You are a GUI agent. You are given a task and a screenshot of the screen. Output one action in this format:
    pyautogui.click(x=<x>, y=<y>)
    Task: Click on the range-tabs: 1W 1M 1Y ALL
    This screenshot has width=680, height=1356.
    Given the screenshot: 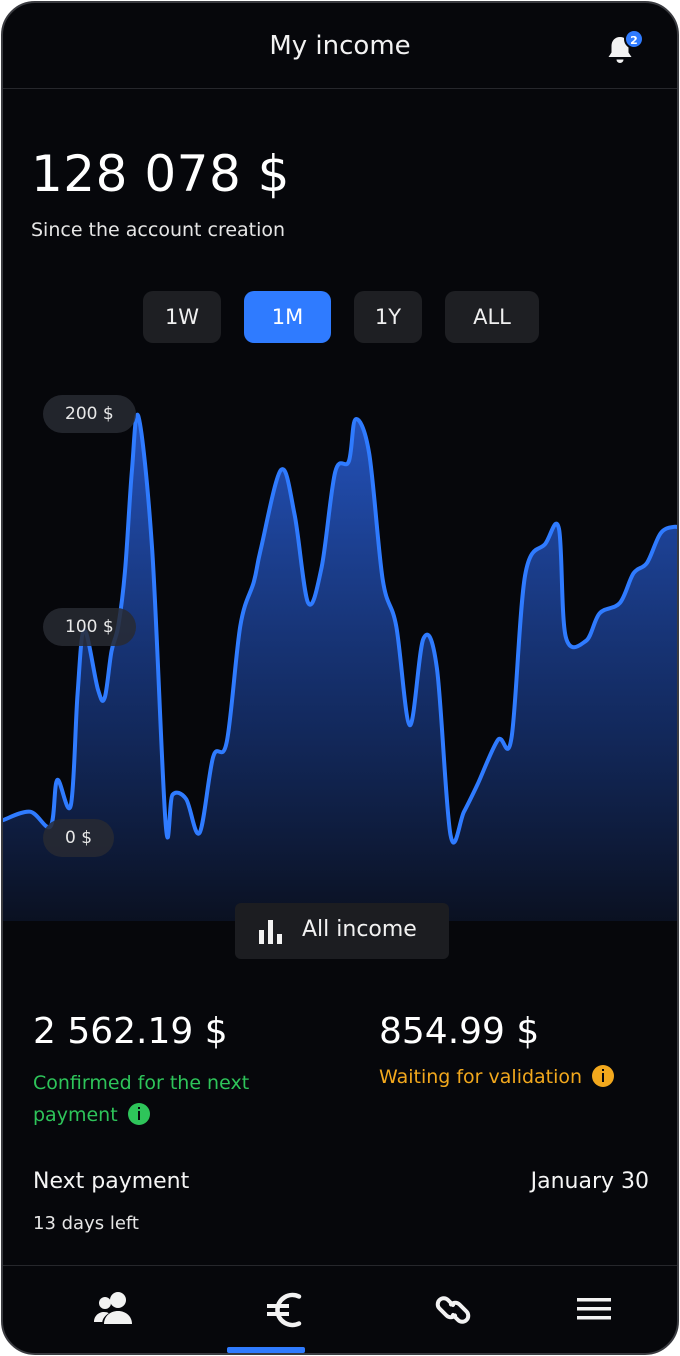 What is the action you would take?
    pyautogui.click(x=340, y=317)
    